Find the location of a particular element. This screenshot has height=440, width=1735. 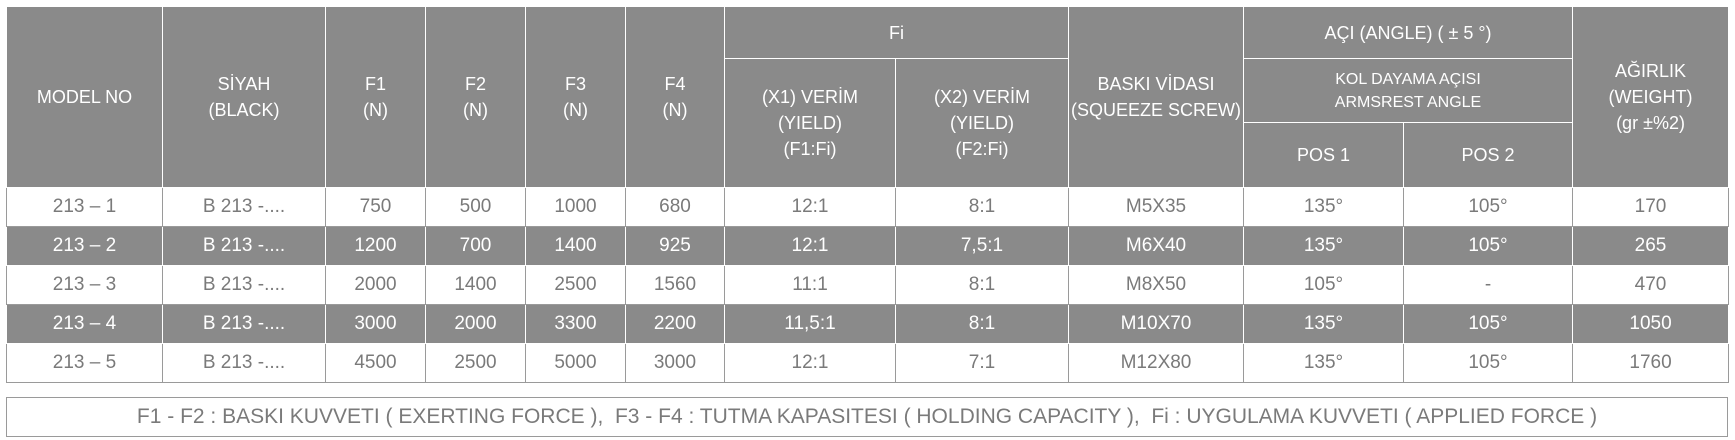

table-cell: 680 is located at coordinates (675, 207).